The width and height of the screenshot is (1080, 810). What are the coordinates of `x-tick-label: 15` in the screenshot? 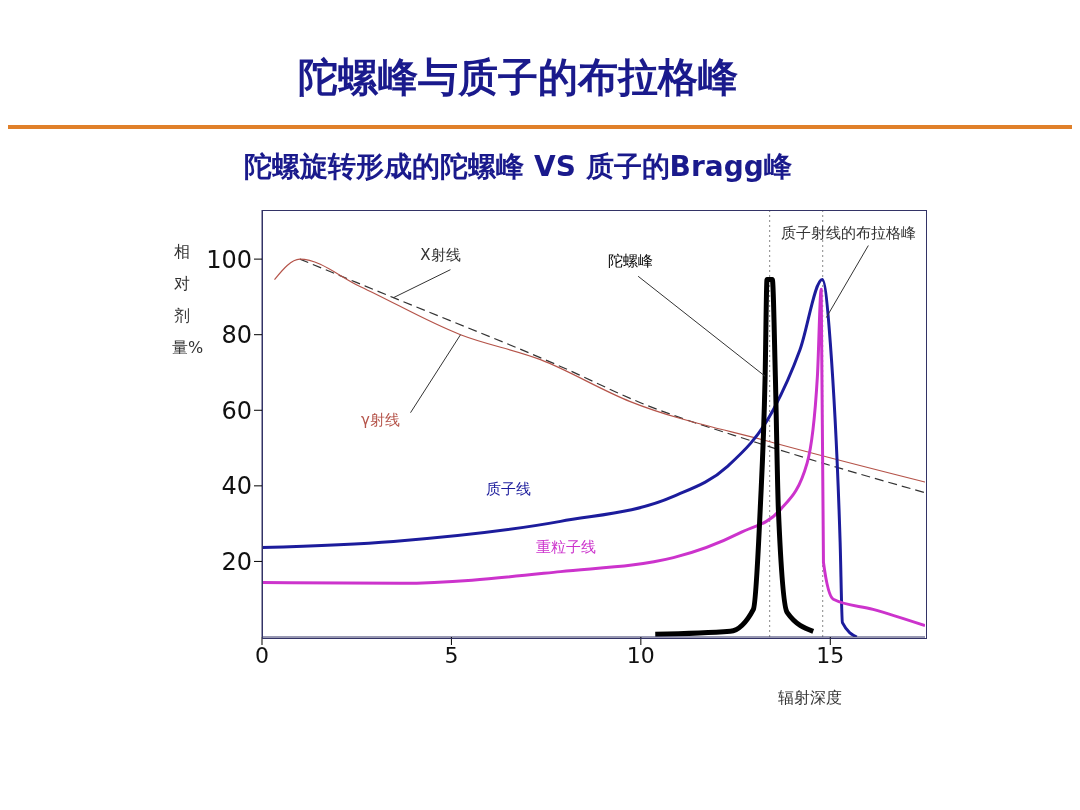 It's located at (830, 655).